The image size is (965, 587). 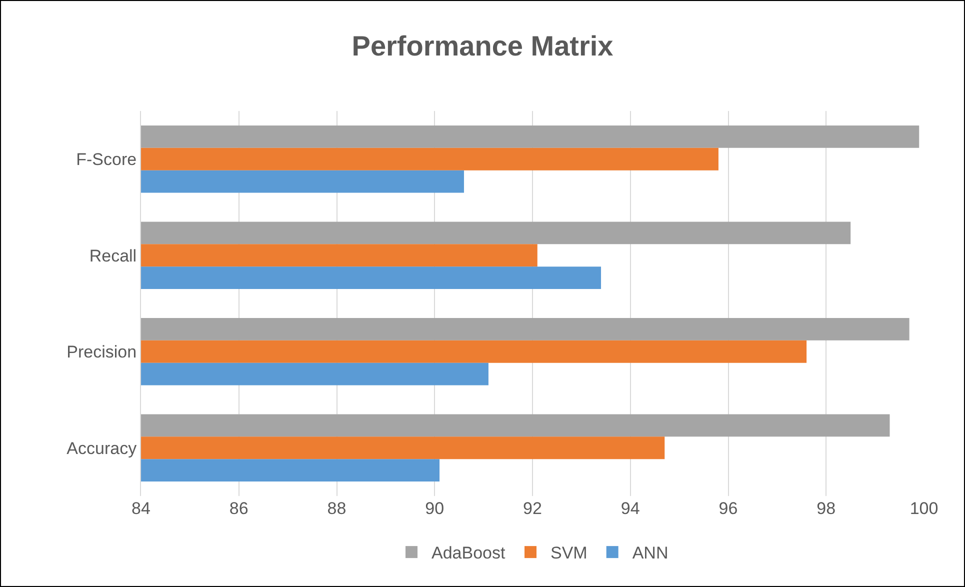 I want to click on x-tick-label: 98, so click(x=826, y=508).